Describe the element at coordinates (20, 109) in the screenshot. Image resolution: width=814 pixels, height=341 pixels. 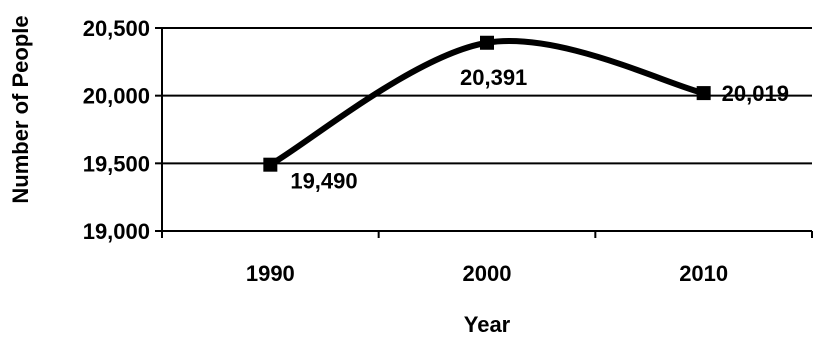
I see `y-axis-title: Number of People` at that location.